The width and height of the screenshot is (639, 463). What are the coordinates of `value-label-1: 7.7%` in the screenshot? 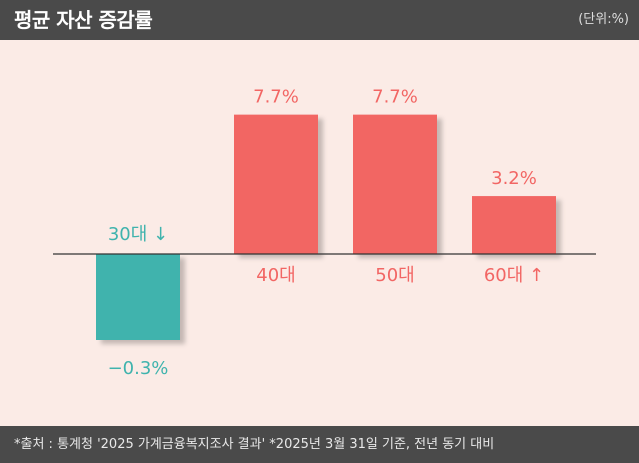 It's located at (276, 97).